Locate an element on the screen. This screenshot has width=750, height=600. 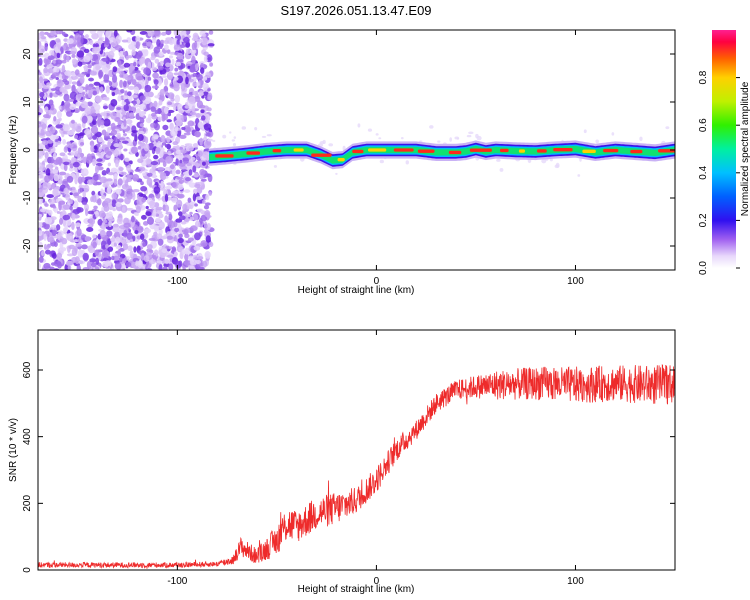
snr-y-tick-label: 0 is located at coordinates (27, 570).